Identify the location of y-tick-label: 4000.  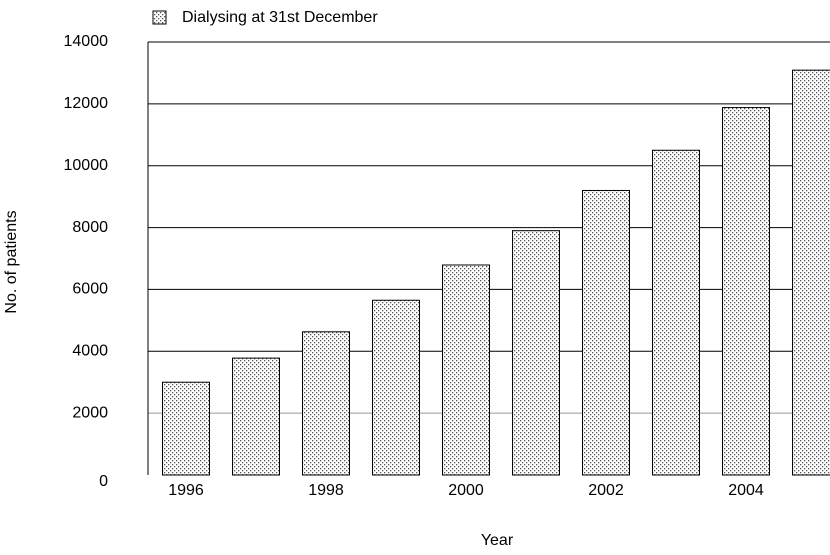
(90, 351).